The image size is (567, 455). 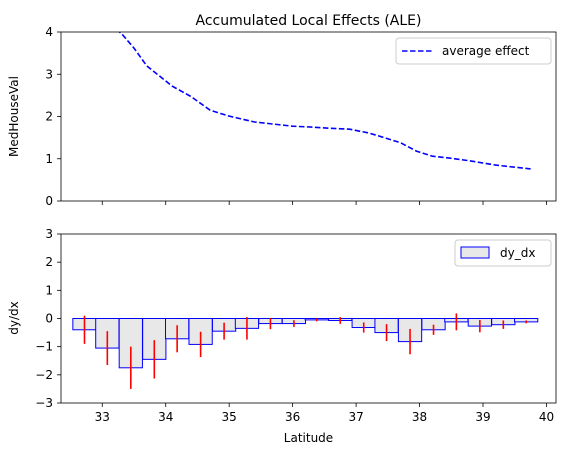 I want to click on top-y-tick-label: 0, so click(x=49, y=201).